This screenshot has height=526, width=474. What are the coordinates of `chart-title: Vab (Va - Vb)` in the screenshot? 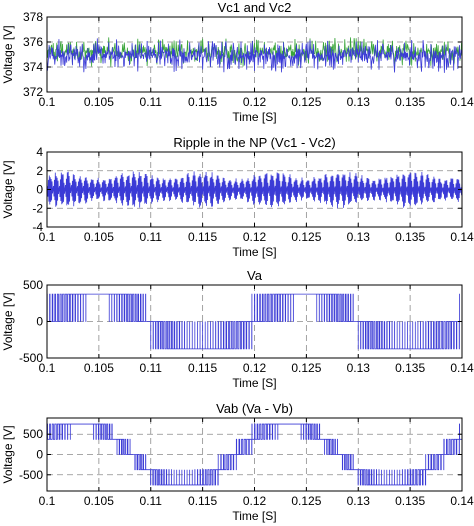 It's located at (254, 408).